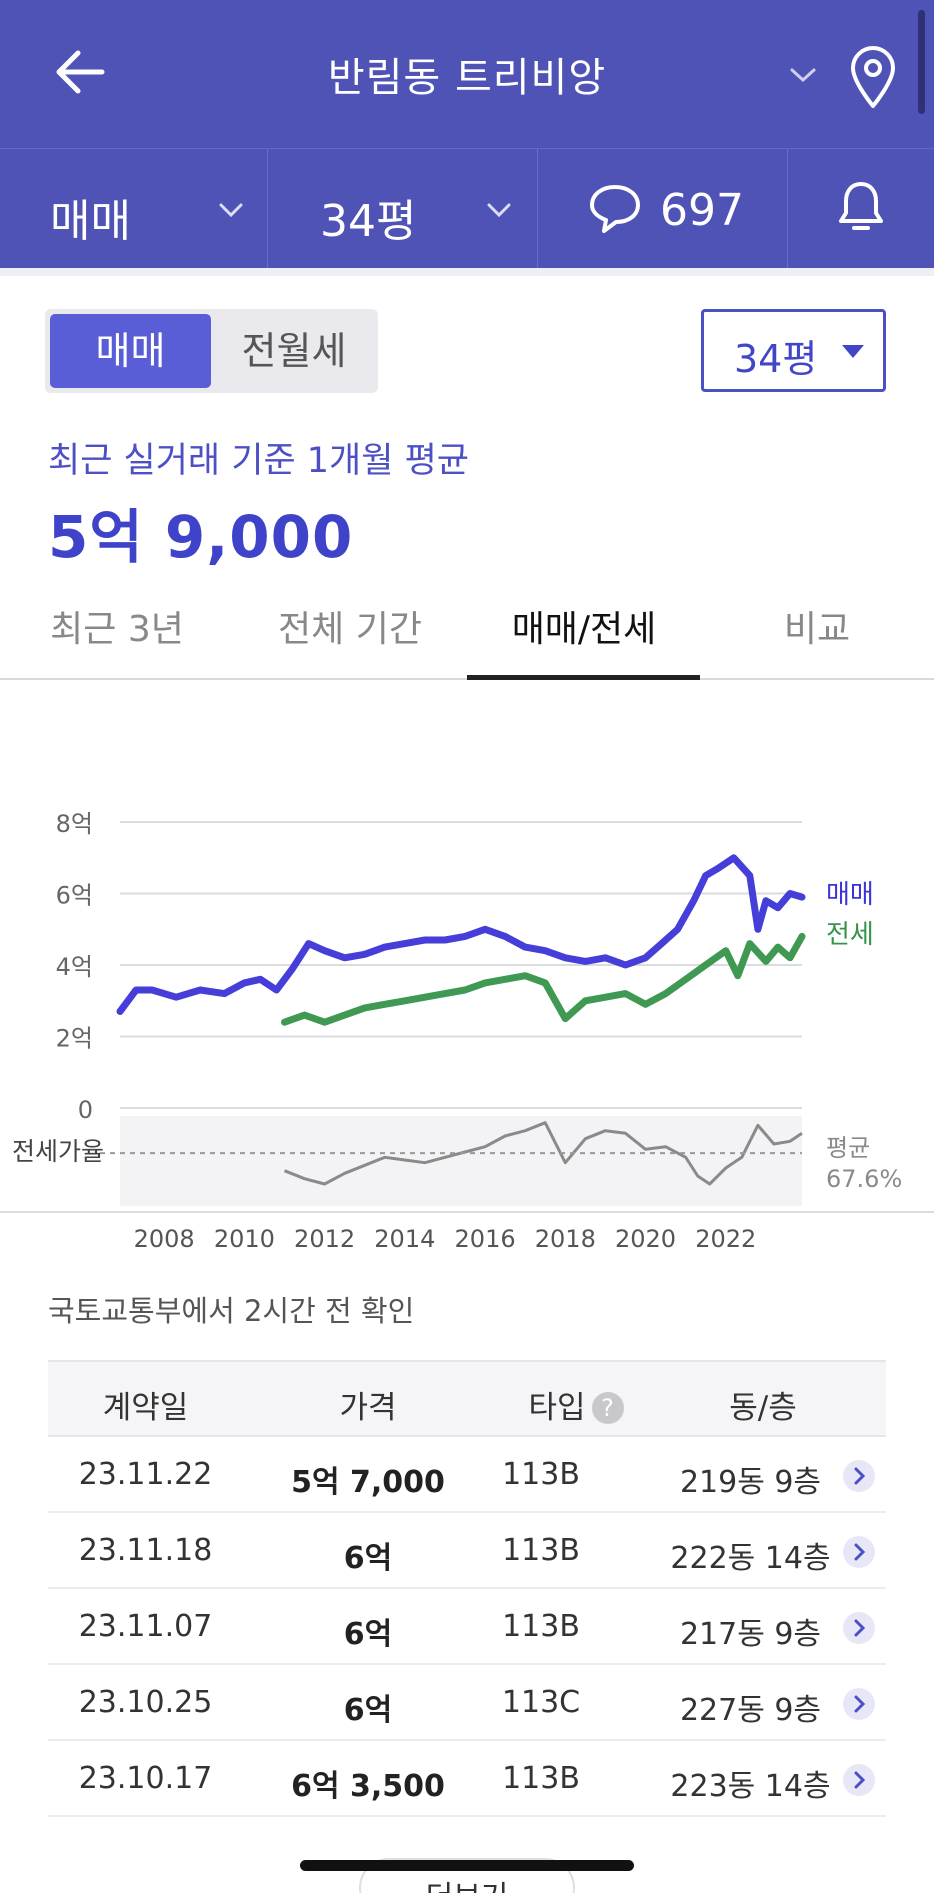 This screenshot has height=1893, width=934. I want to click on period-tabs: 최근 3년 전체 기간 매매/전세 비교, so click(467, 635).